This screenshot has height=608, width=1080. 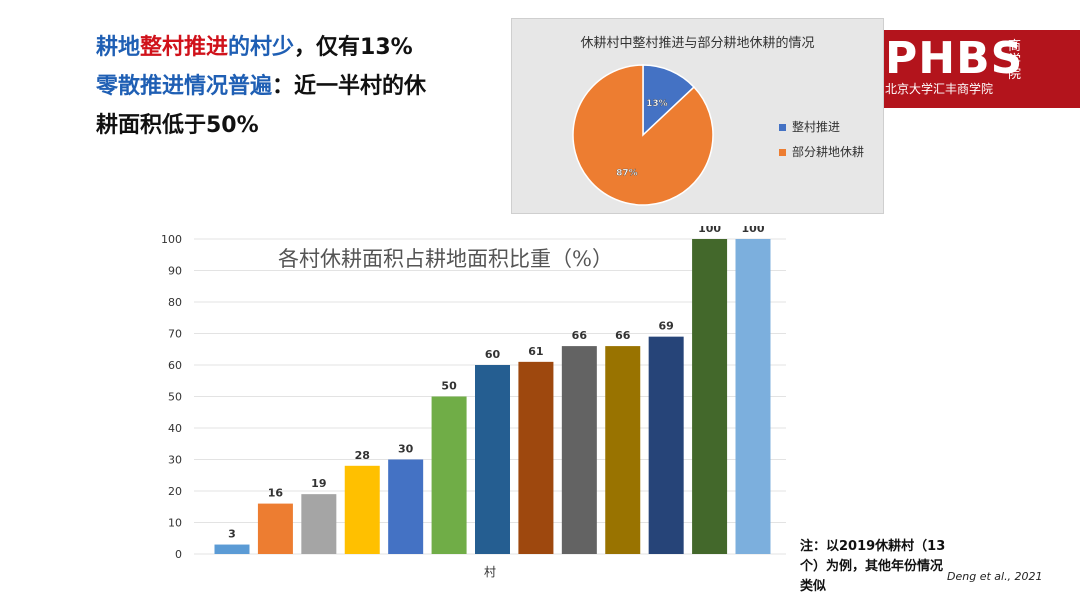 I want to click on headline-segment: ：近一半村的休, so click(x=349, y=86).